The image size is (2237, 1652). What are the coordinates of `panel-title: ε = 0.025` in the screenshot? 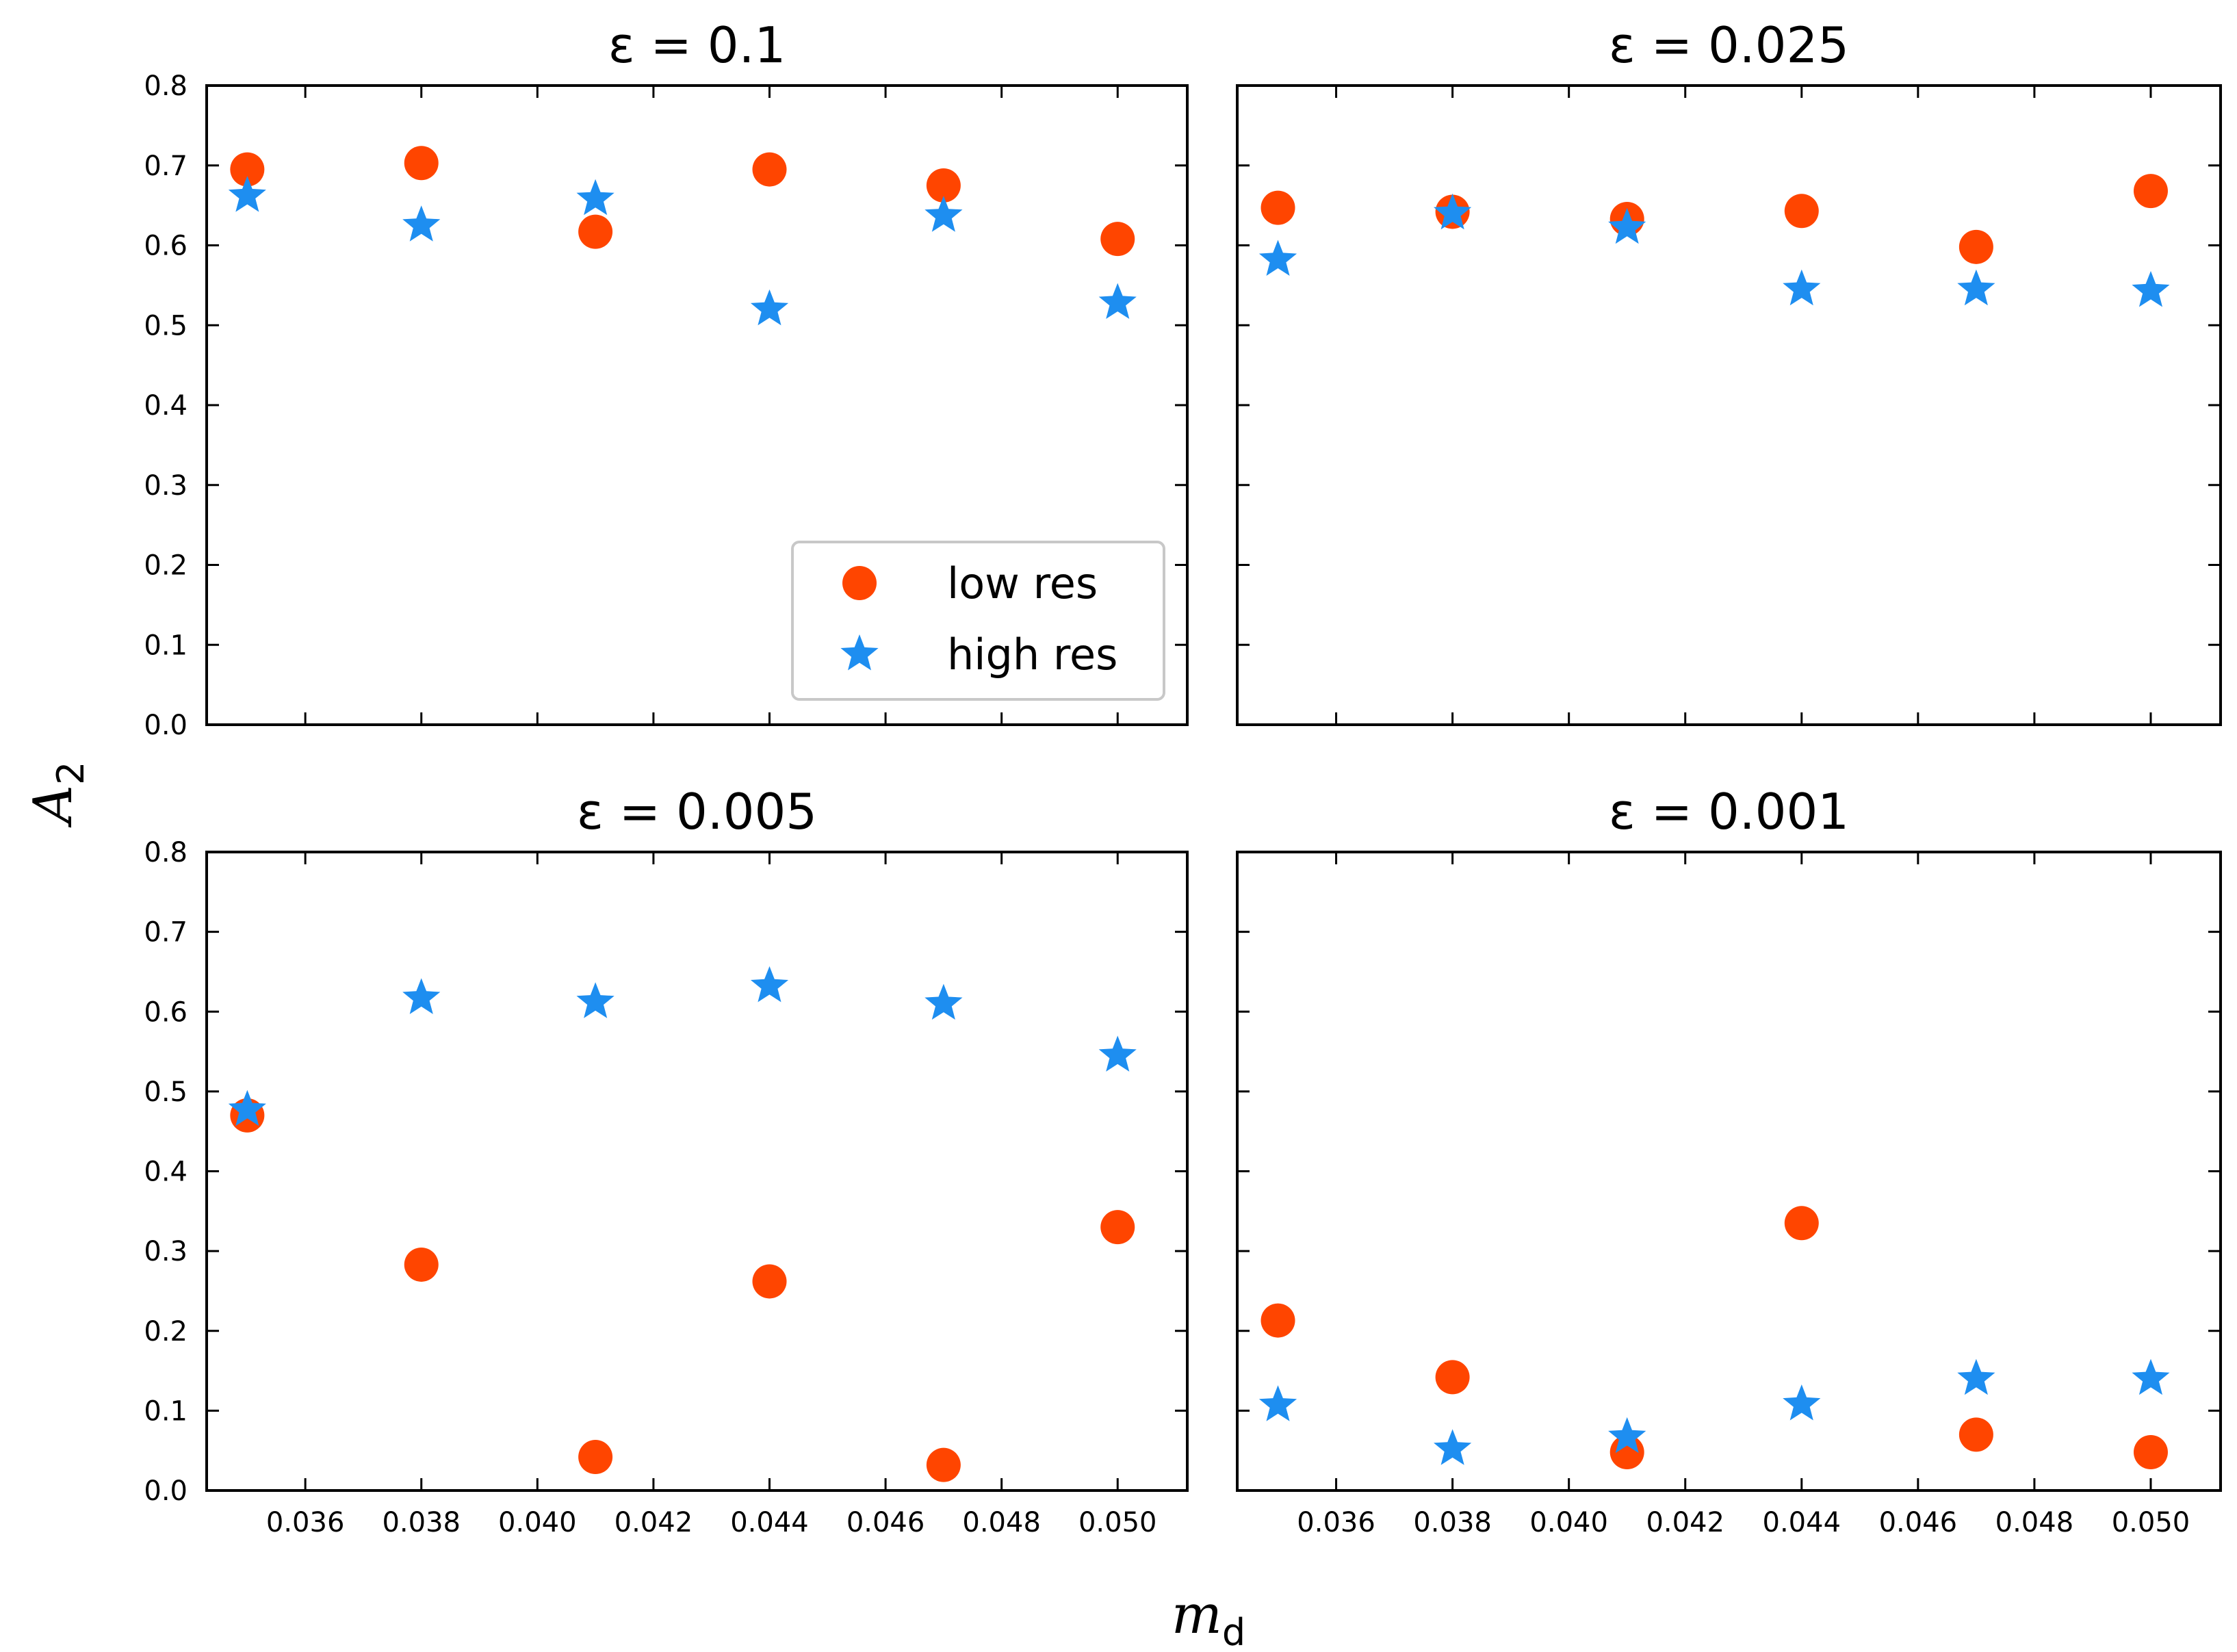 It's located at (1729, 45).